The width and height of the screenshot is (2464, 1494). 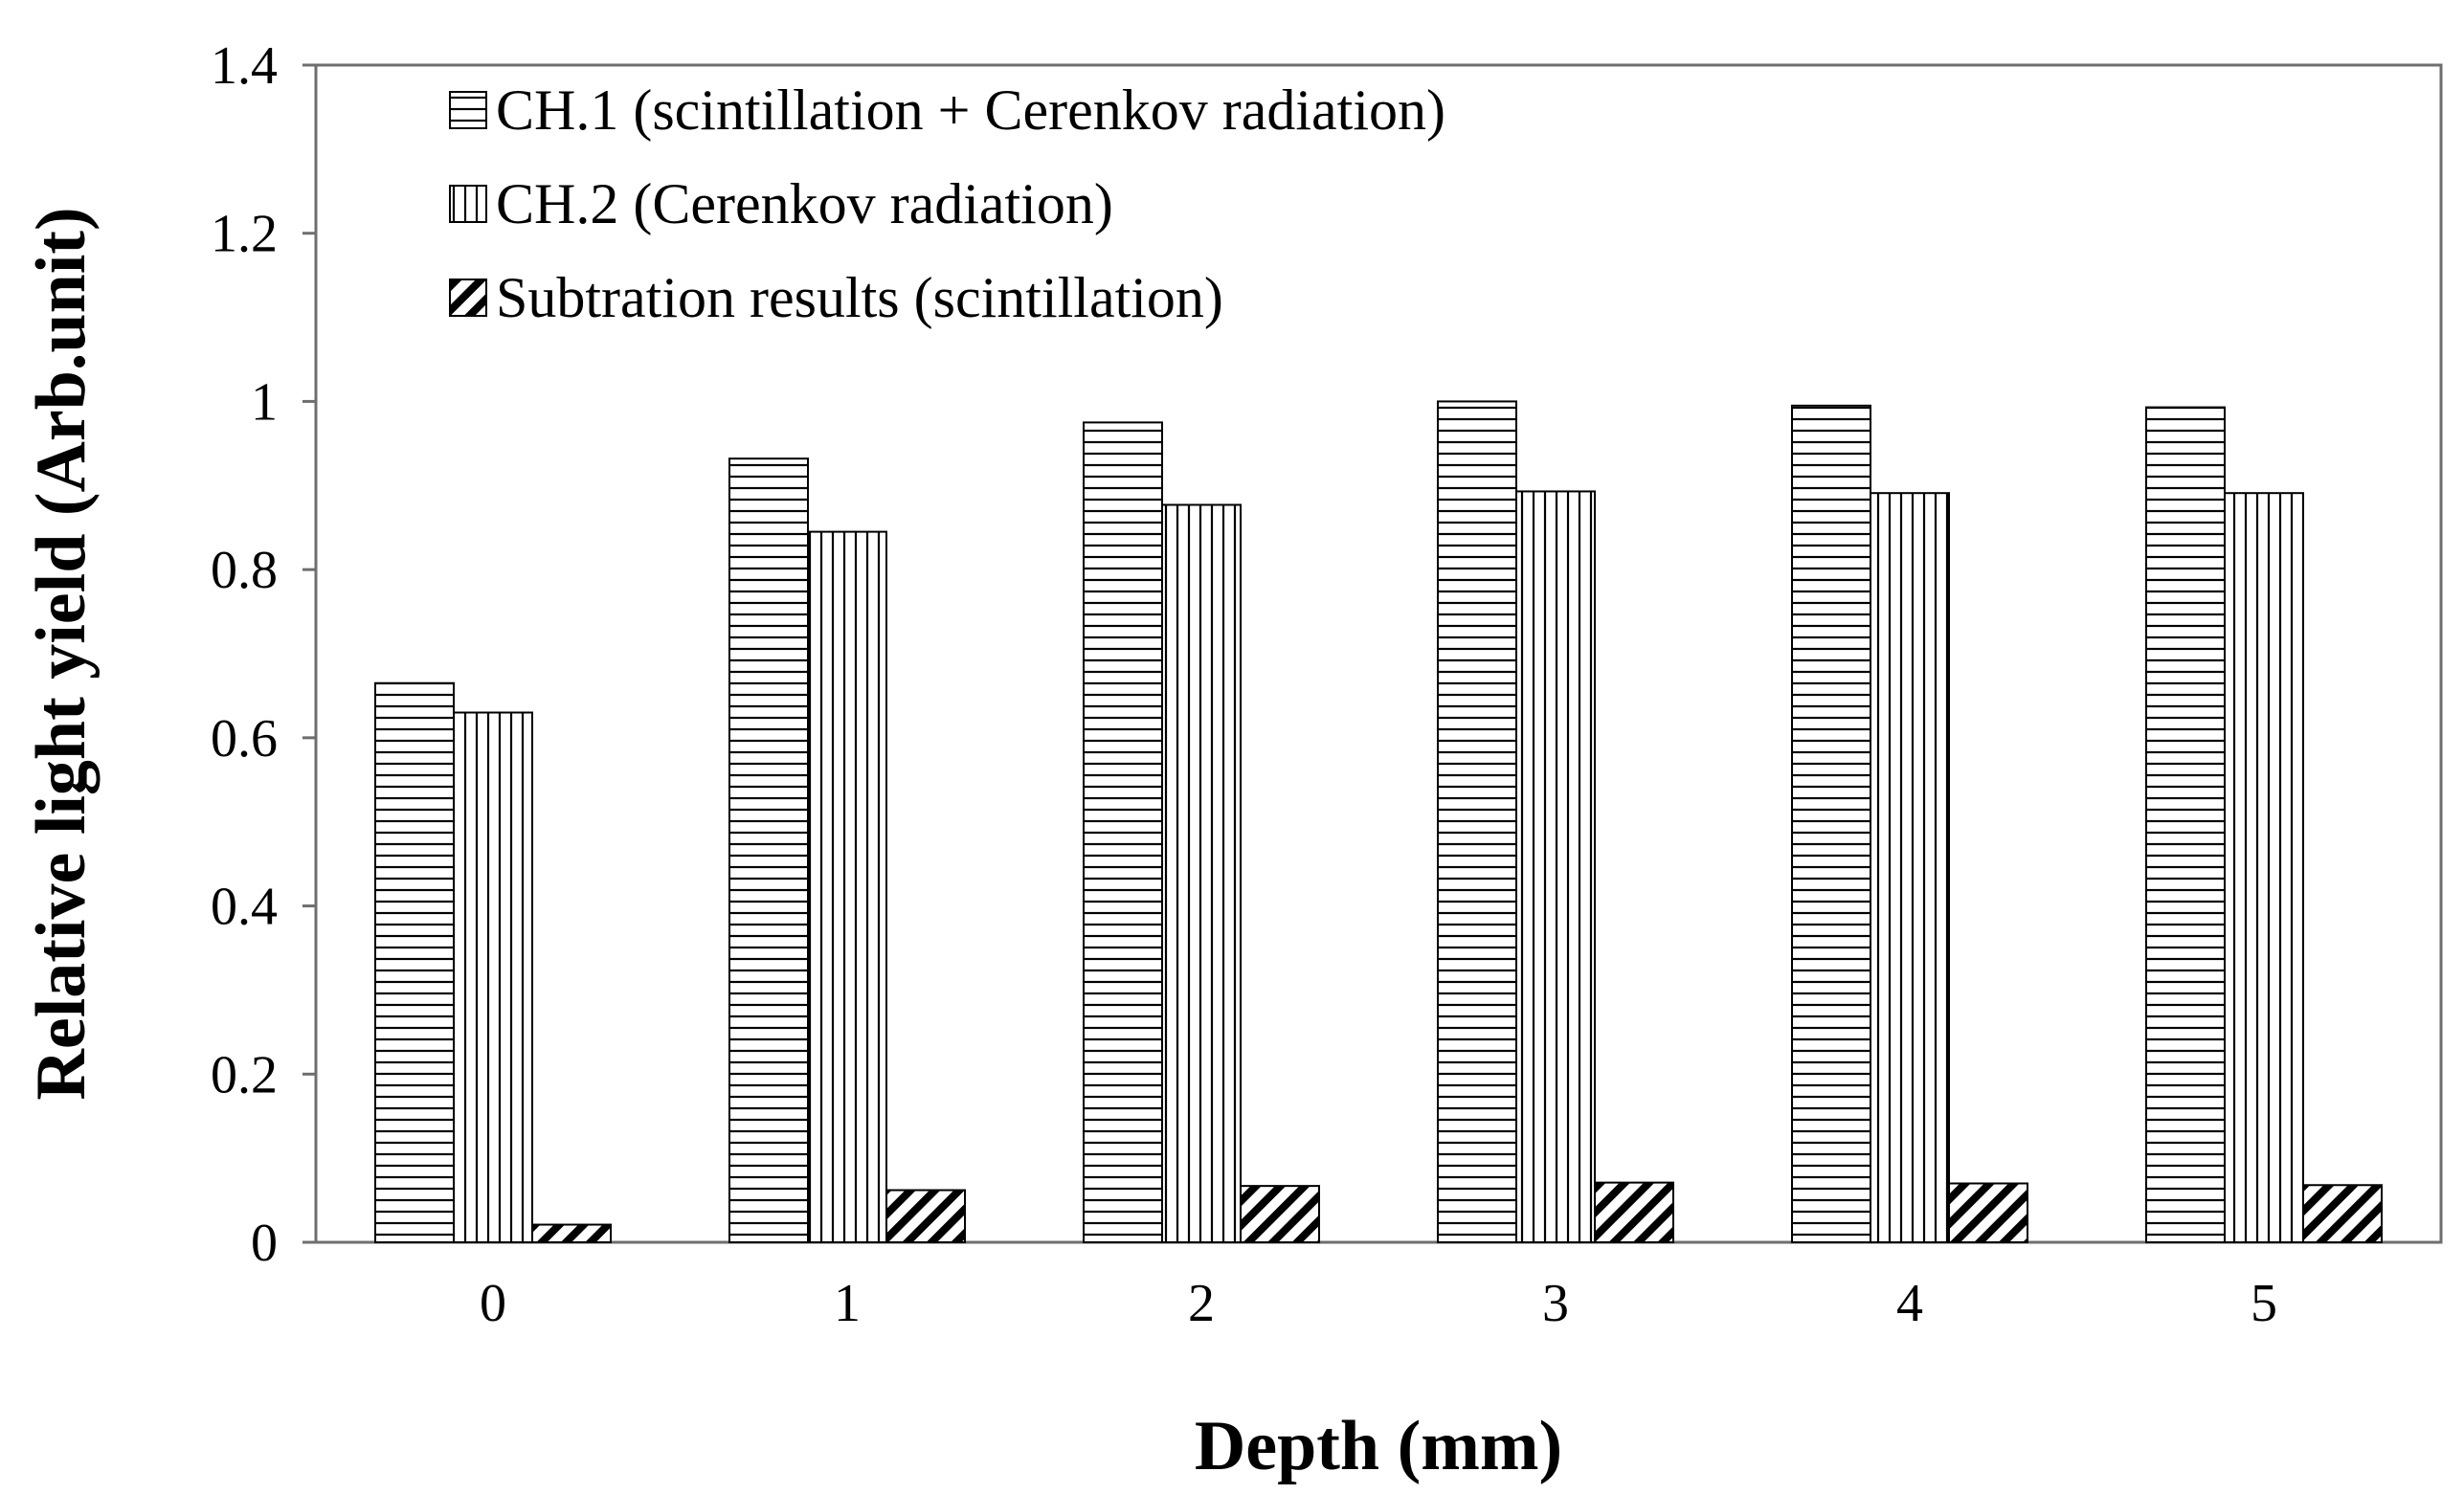 What do you see at coordinates (264, 654) in the screenshot?
I see `y-axis: 0 0.2 0.4 0.6 0.8 1 1.2 1.4` at bounding box center [264, 654].